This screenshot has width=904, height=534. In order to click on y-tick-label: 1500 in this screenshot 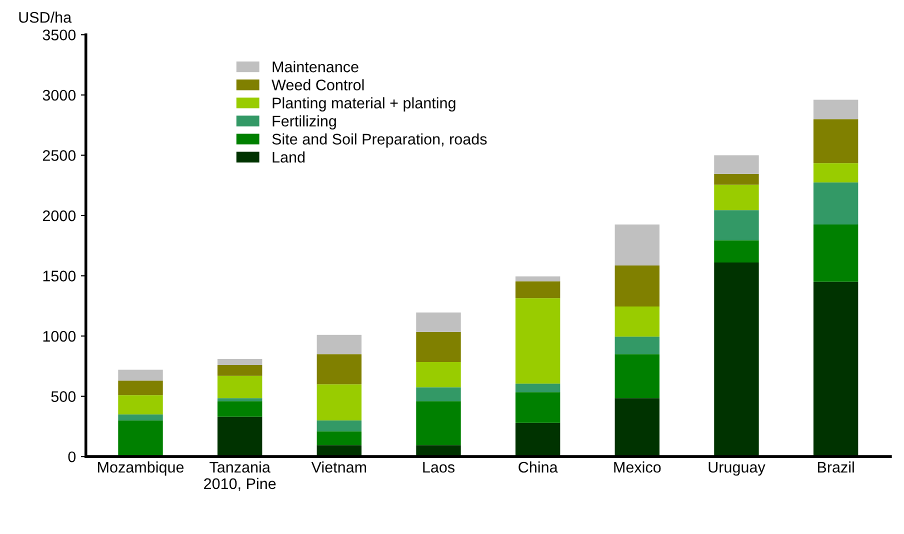, I will do `click(59, 276)`.